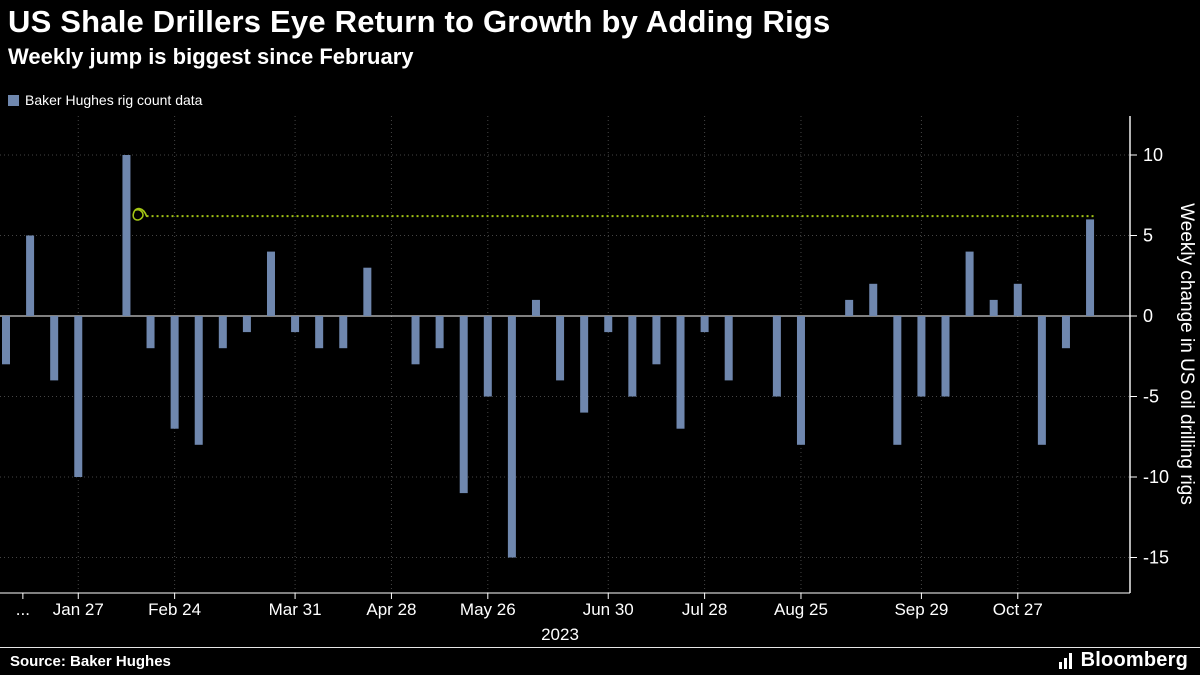 The width and height of the screenshot is (1200, 675). Describe the element at coordinates (1151, 397) in the screenshot. I see `y-tick-label: -5` at that location.